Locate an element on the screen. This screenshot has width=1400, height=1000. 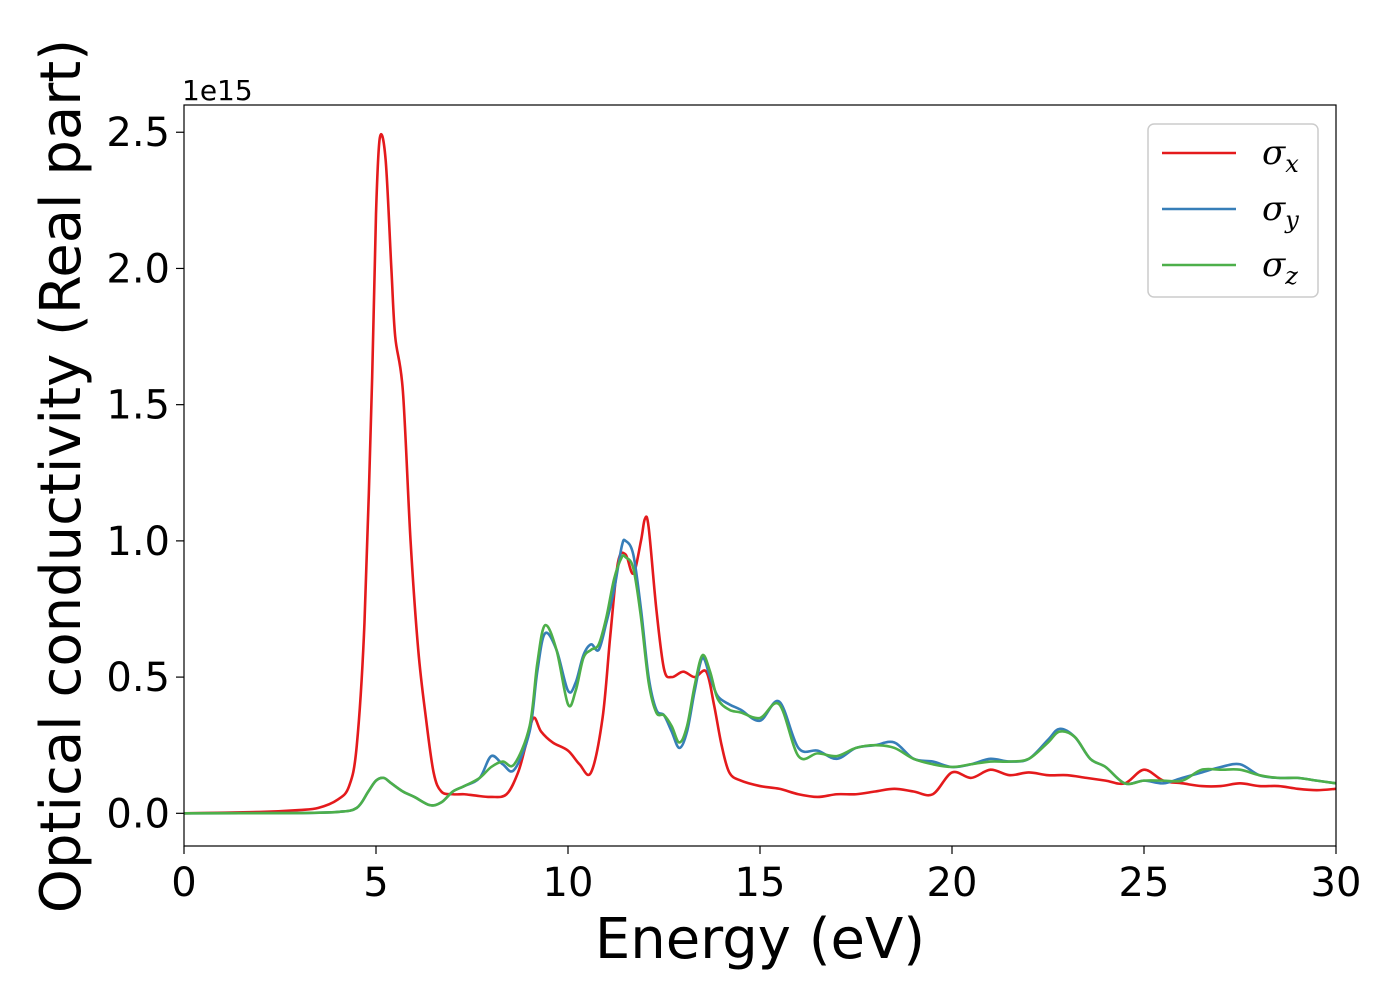
x-tick-label: 30 is located at coordinates (1336, 883).